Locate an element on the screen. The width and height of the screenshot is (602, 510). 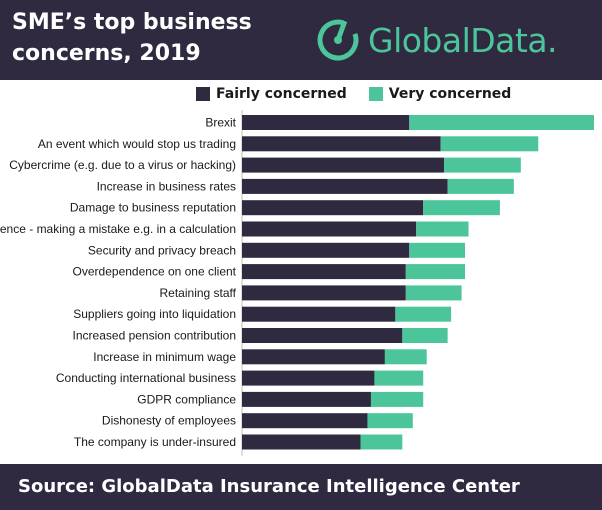
brand: GlobalData. is located at coordinates (436, 40).